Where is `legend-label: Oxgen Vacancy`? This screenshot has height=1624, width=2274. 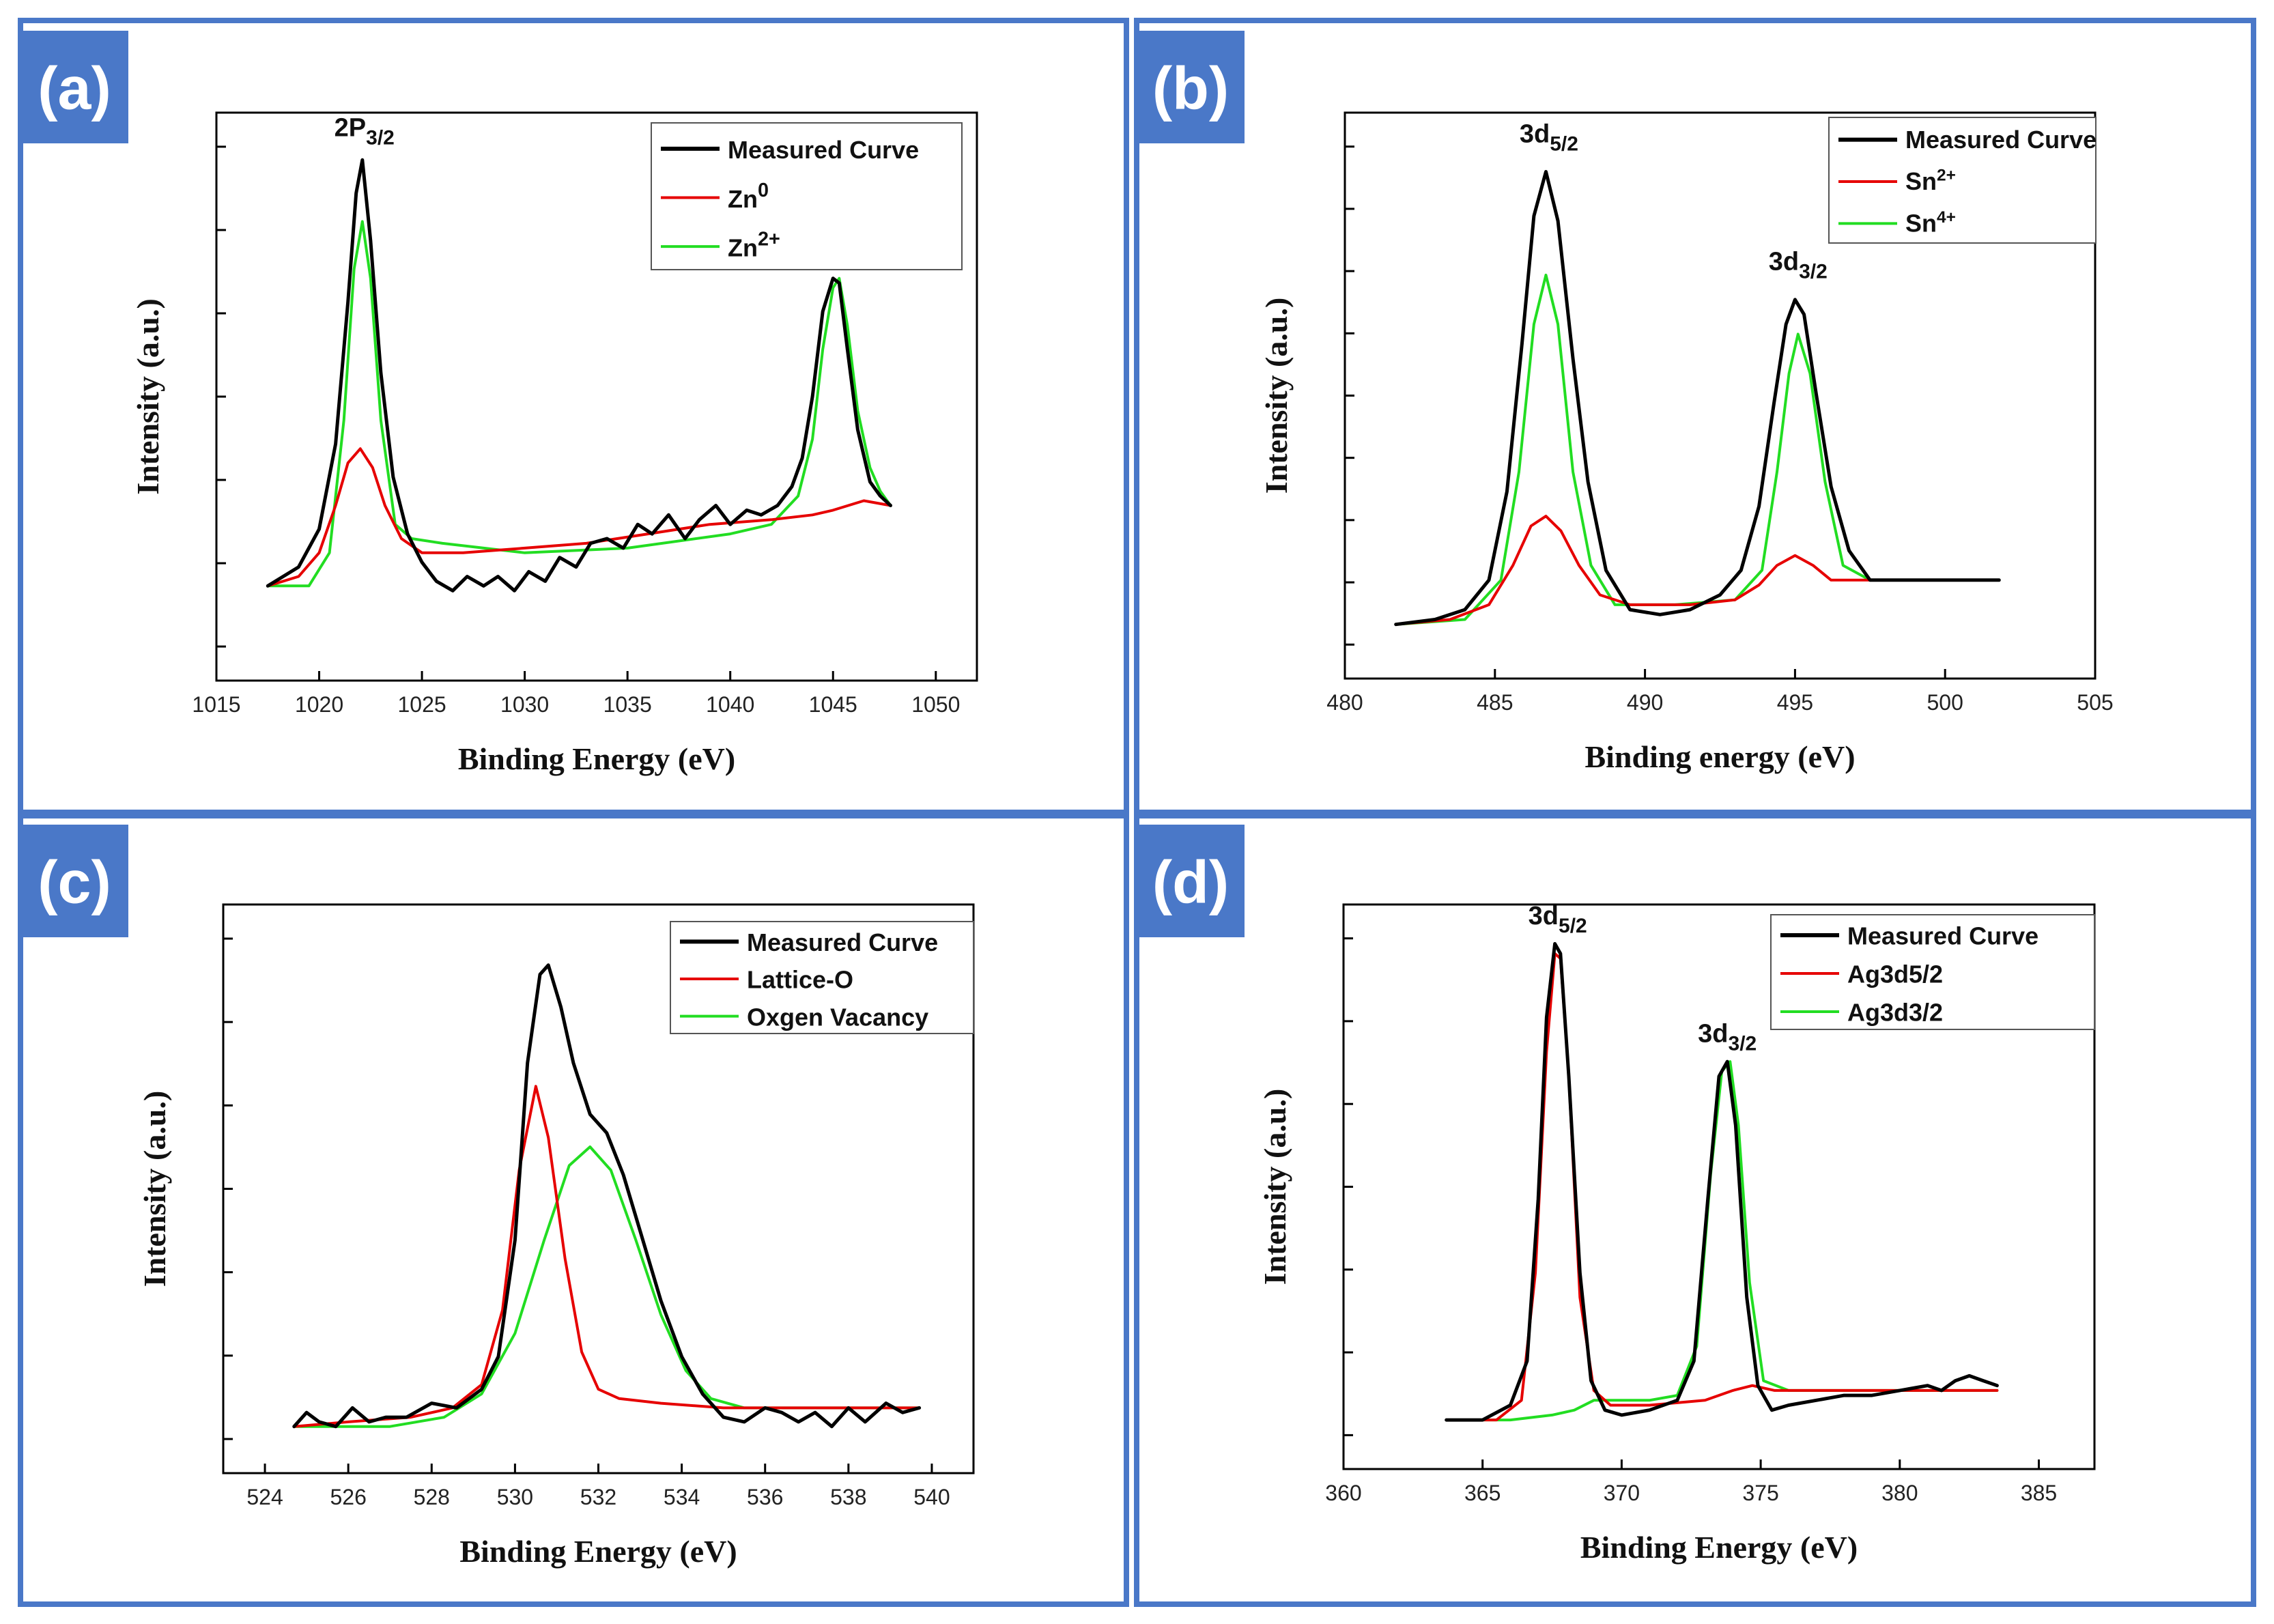
legend-label: Oxgen Vacancy is located at coordinates (838, 1017).